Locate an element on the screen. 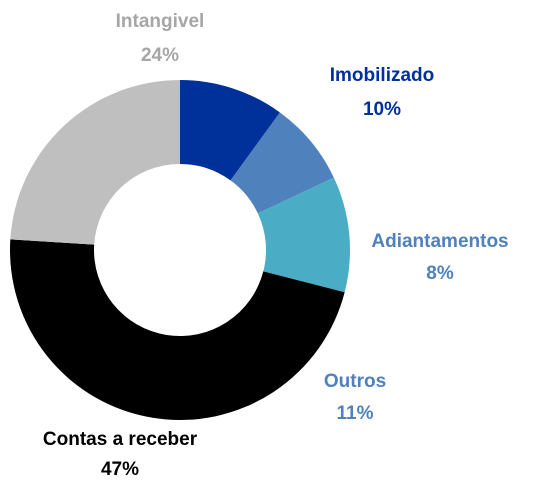  value-label: 10% is located at coordinates (382, 109).